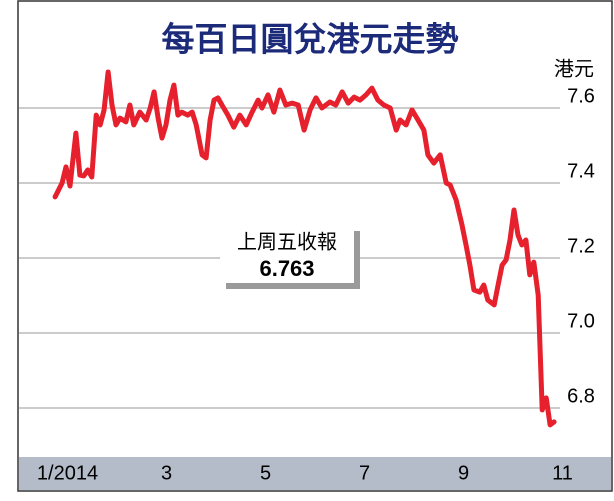  Describe the element at coordinates (287, 241) in the screenshot. I see `callout-label: 上周五收報` at that location.